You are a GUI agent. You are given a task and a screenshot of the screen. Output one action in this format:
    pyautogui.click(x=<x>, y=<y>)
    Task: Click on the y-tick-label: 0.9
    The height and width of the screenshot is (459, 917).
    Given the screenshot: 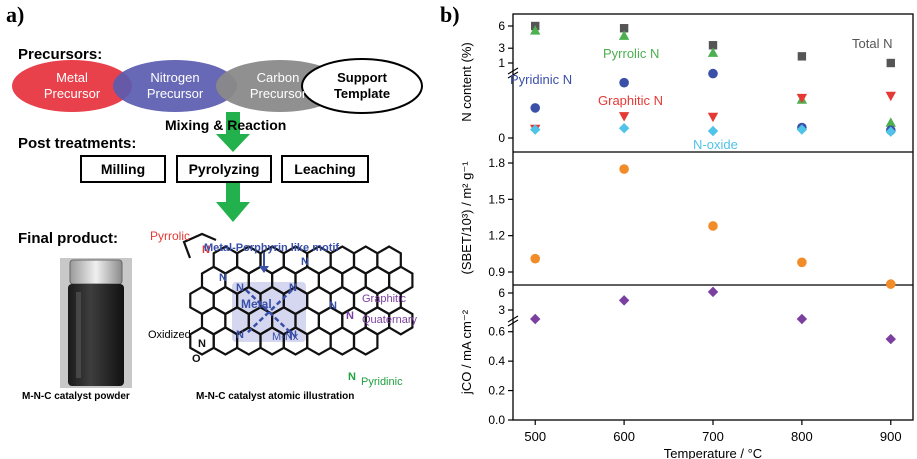 What is the action you would take?
    pyautogui.click(x=496, y=272)
    